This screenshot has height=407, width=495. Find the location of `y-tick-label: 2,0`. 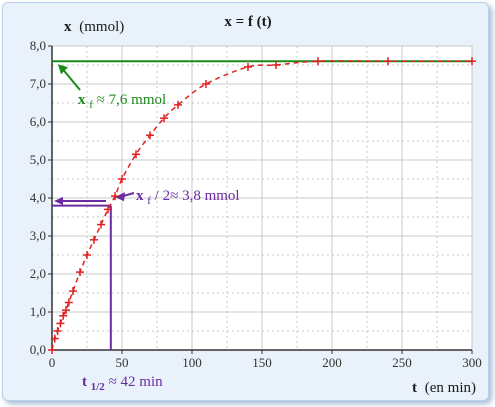

y-tick-label: 2,0 is located at coordinates (38, 273).